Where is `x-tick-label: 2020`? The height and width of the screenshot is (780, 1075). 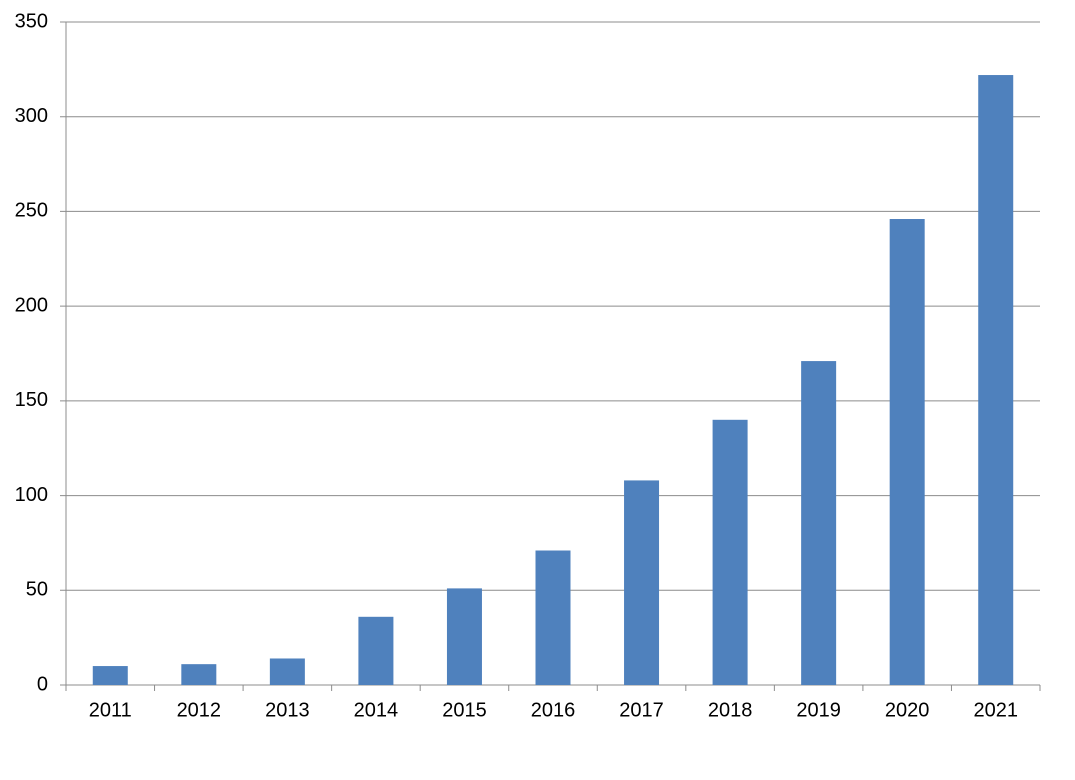 x-tick-label: 2020 is located at coordinates (907, 710).